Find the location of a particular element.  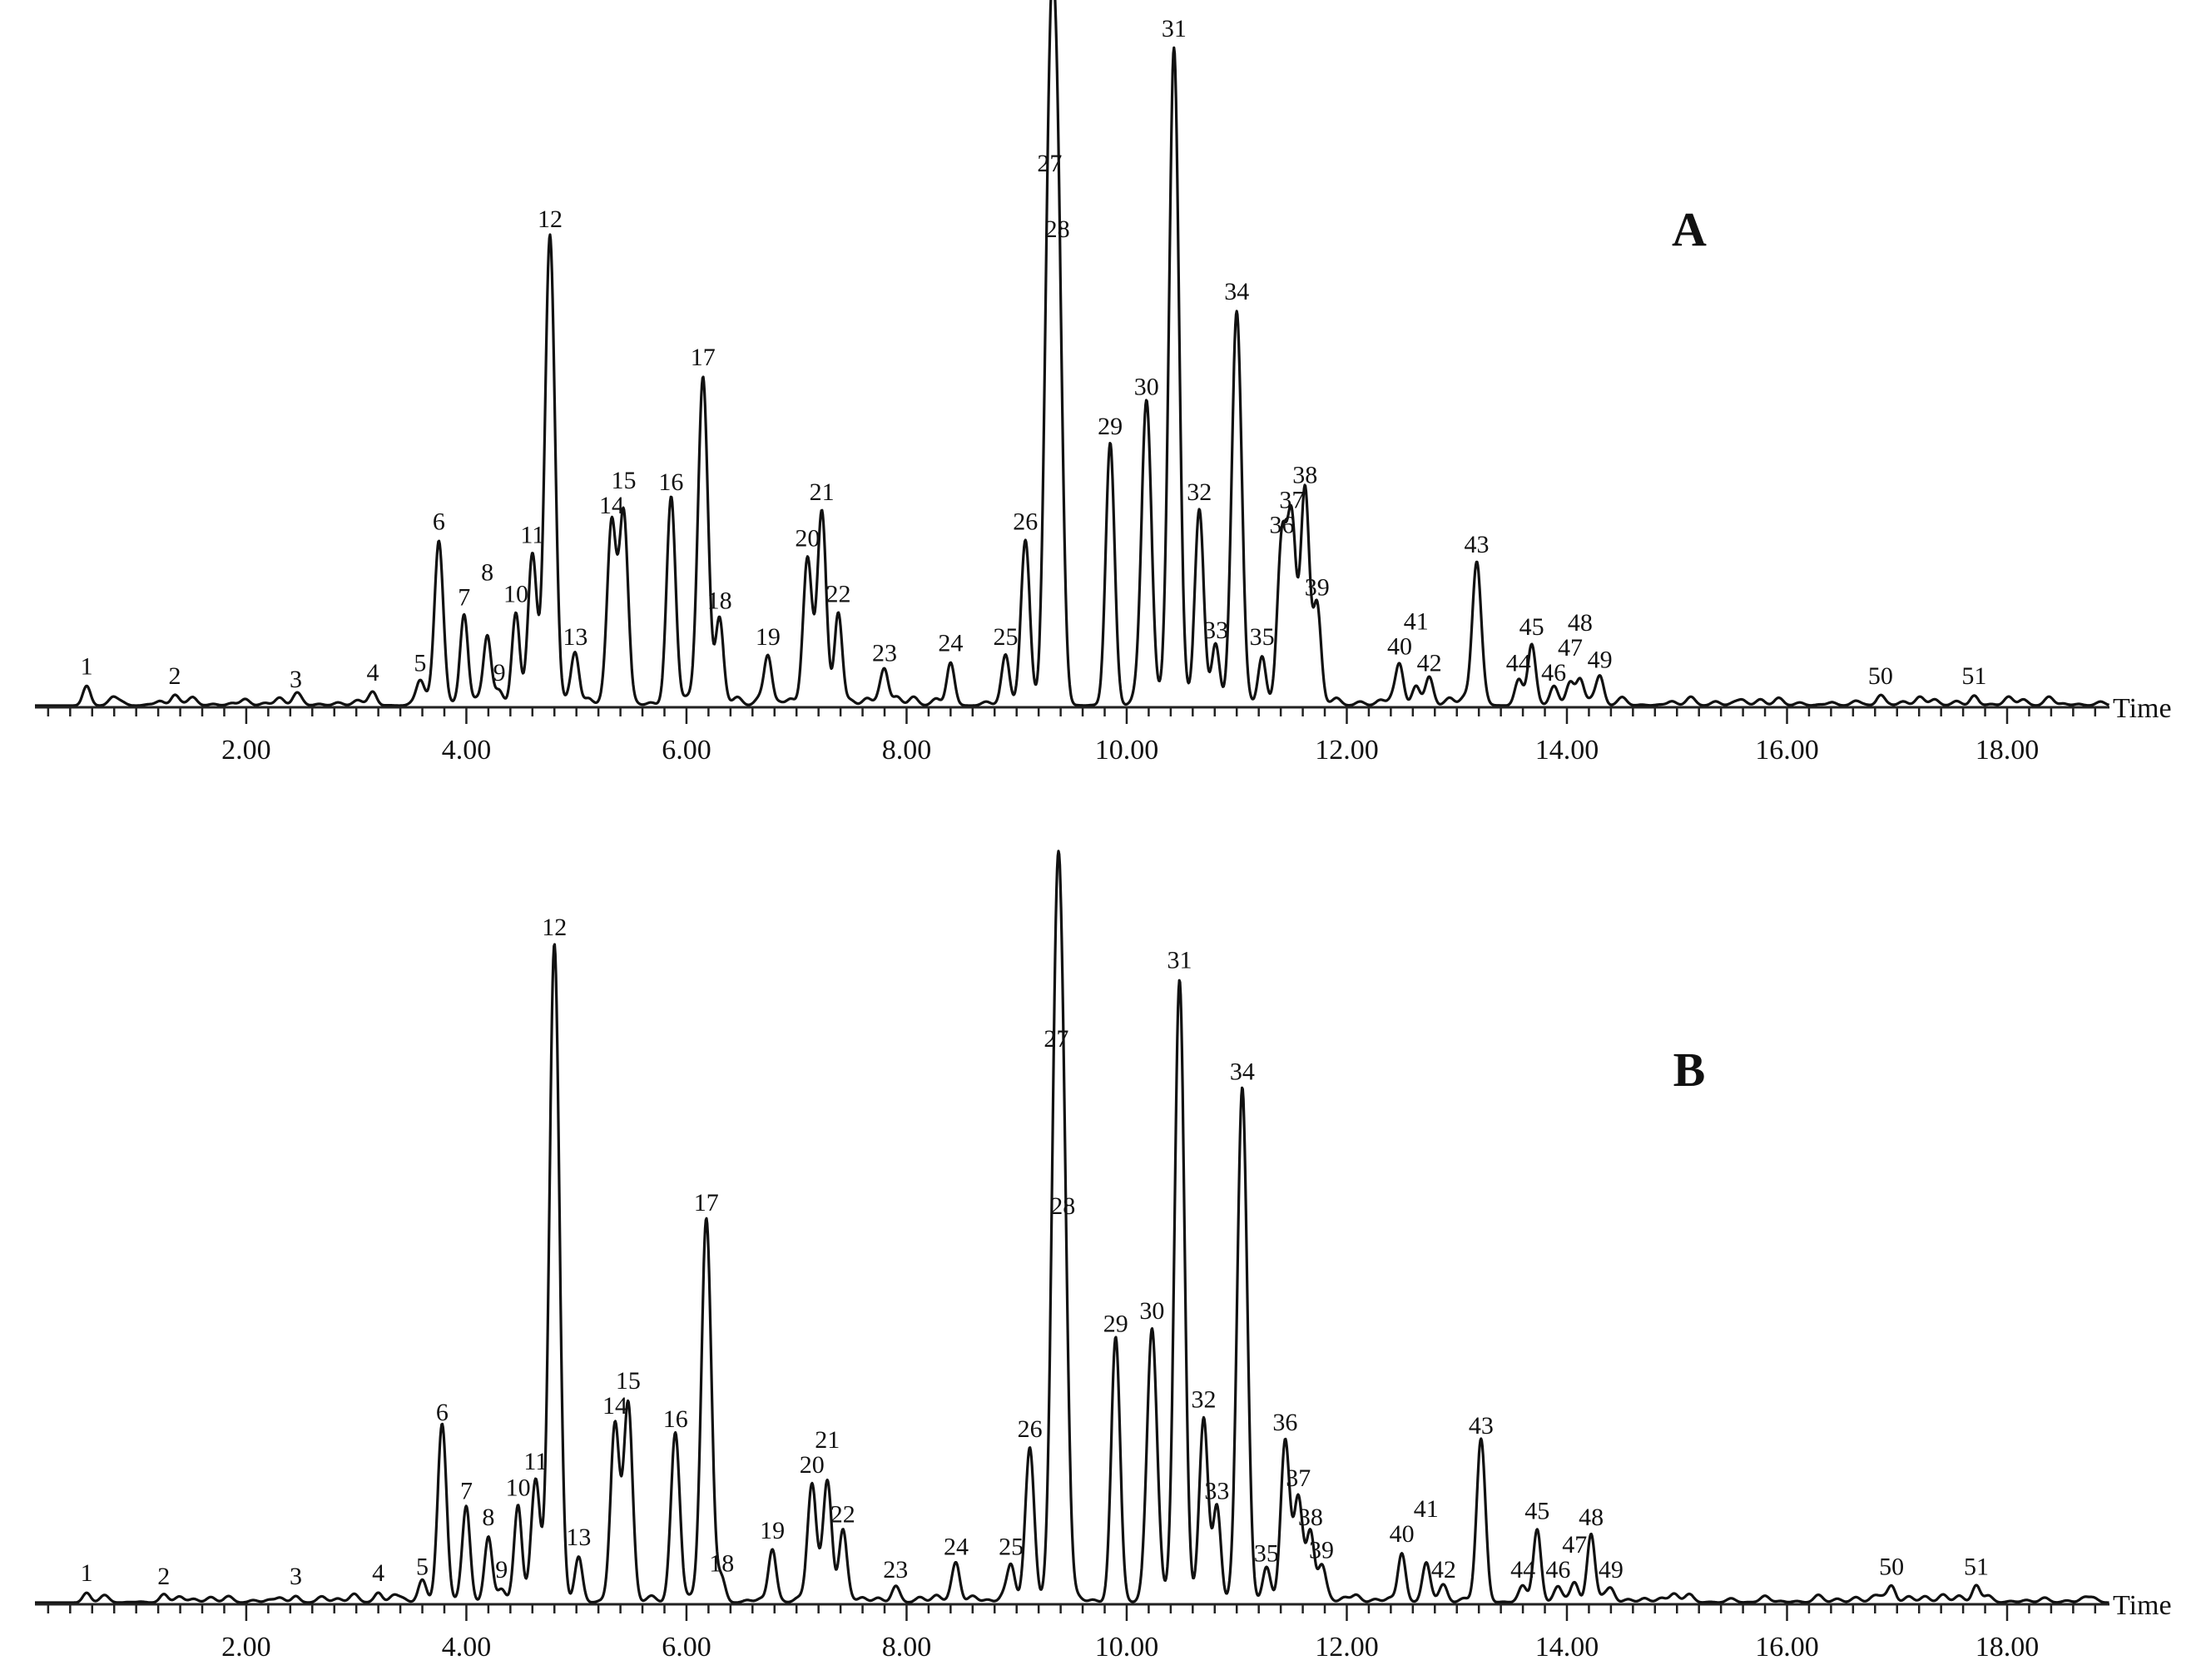

peak-label: 3 is located at coordinates (296, 1576).